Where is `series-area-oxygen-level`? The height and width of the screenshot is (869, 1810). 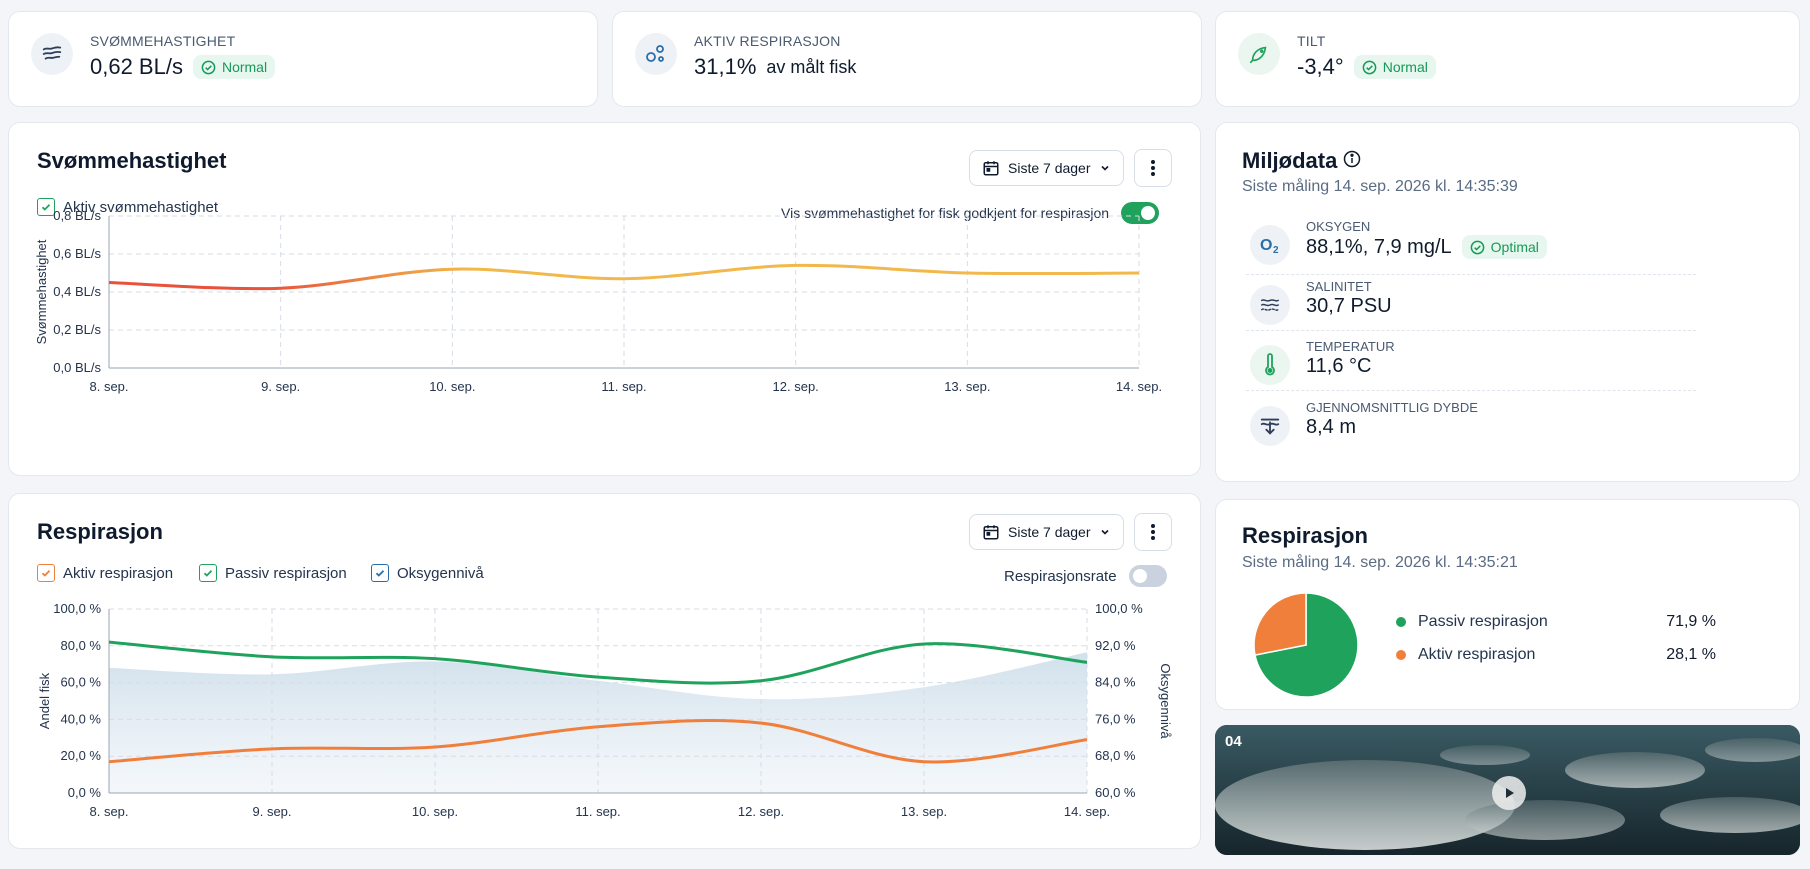 series-area-oxygen-level is located at coordinates (598, 722).